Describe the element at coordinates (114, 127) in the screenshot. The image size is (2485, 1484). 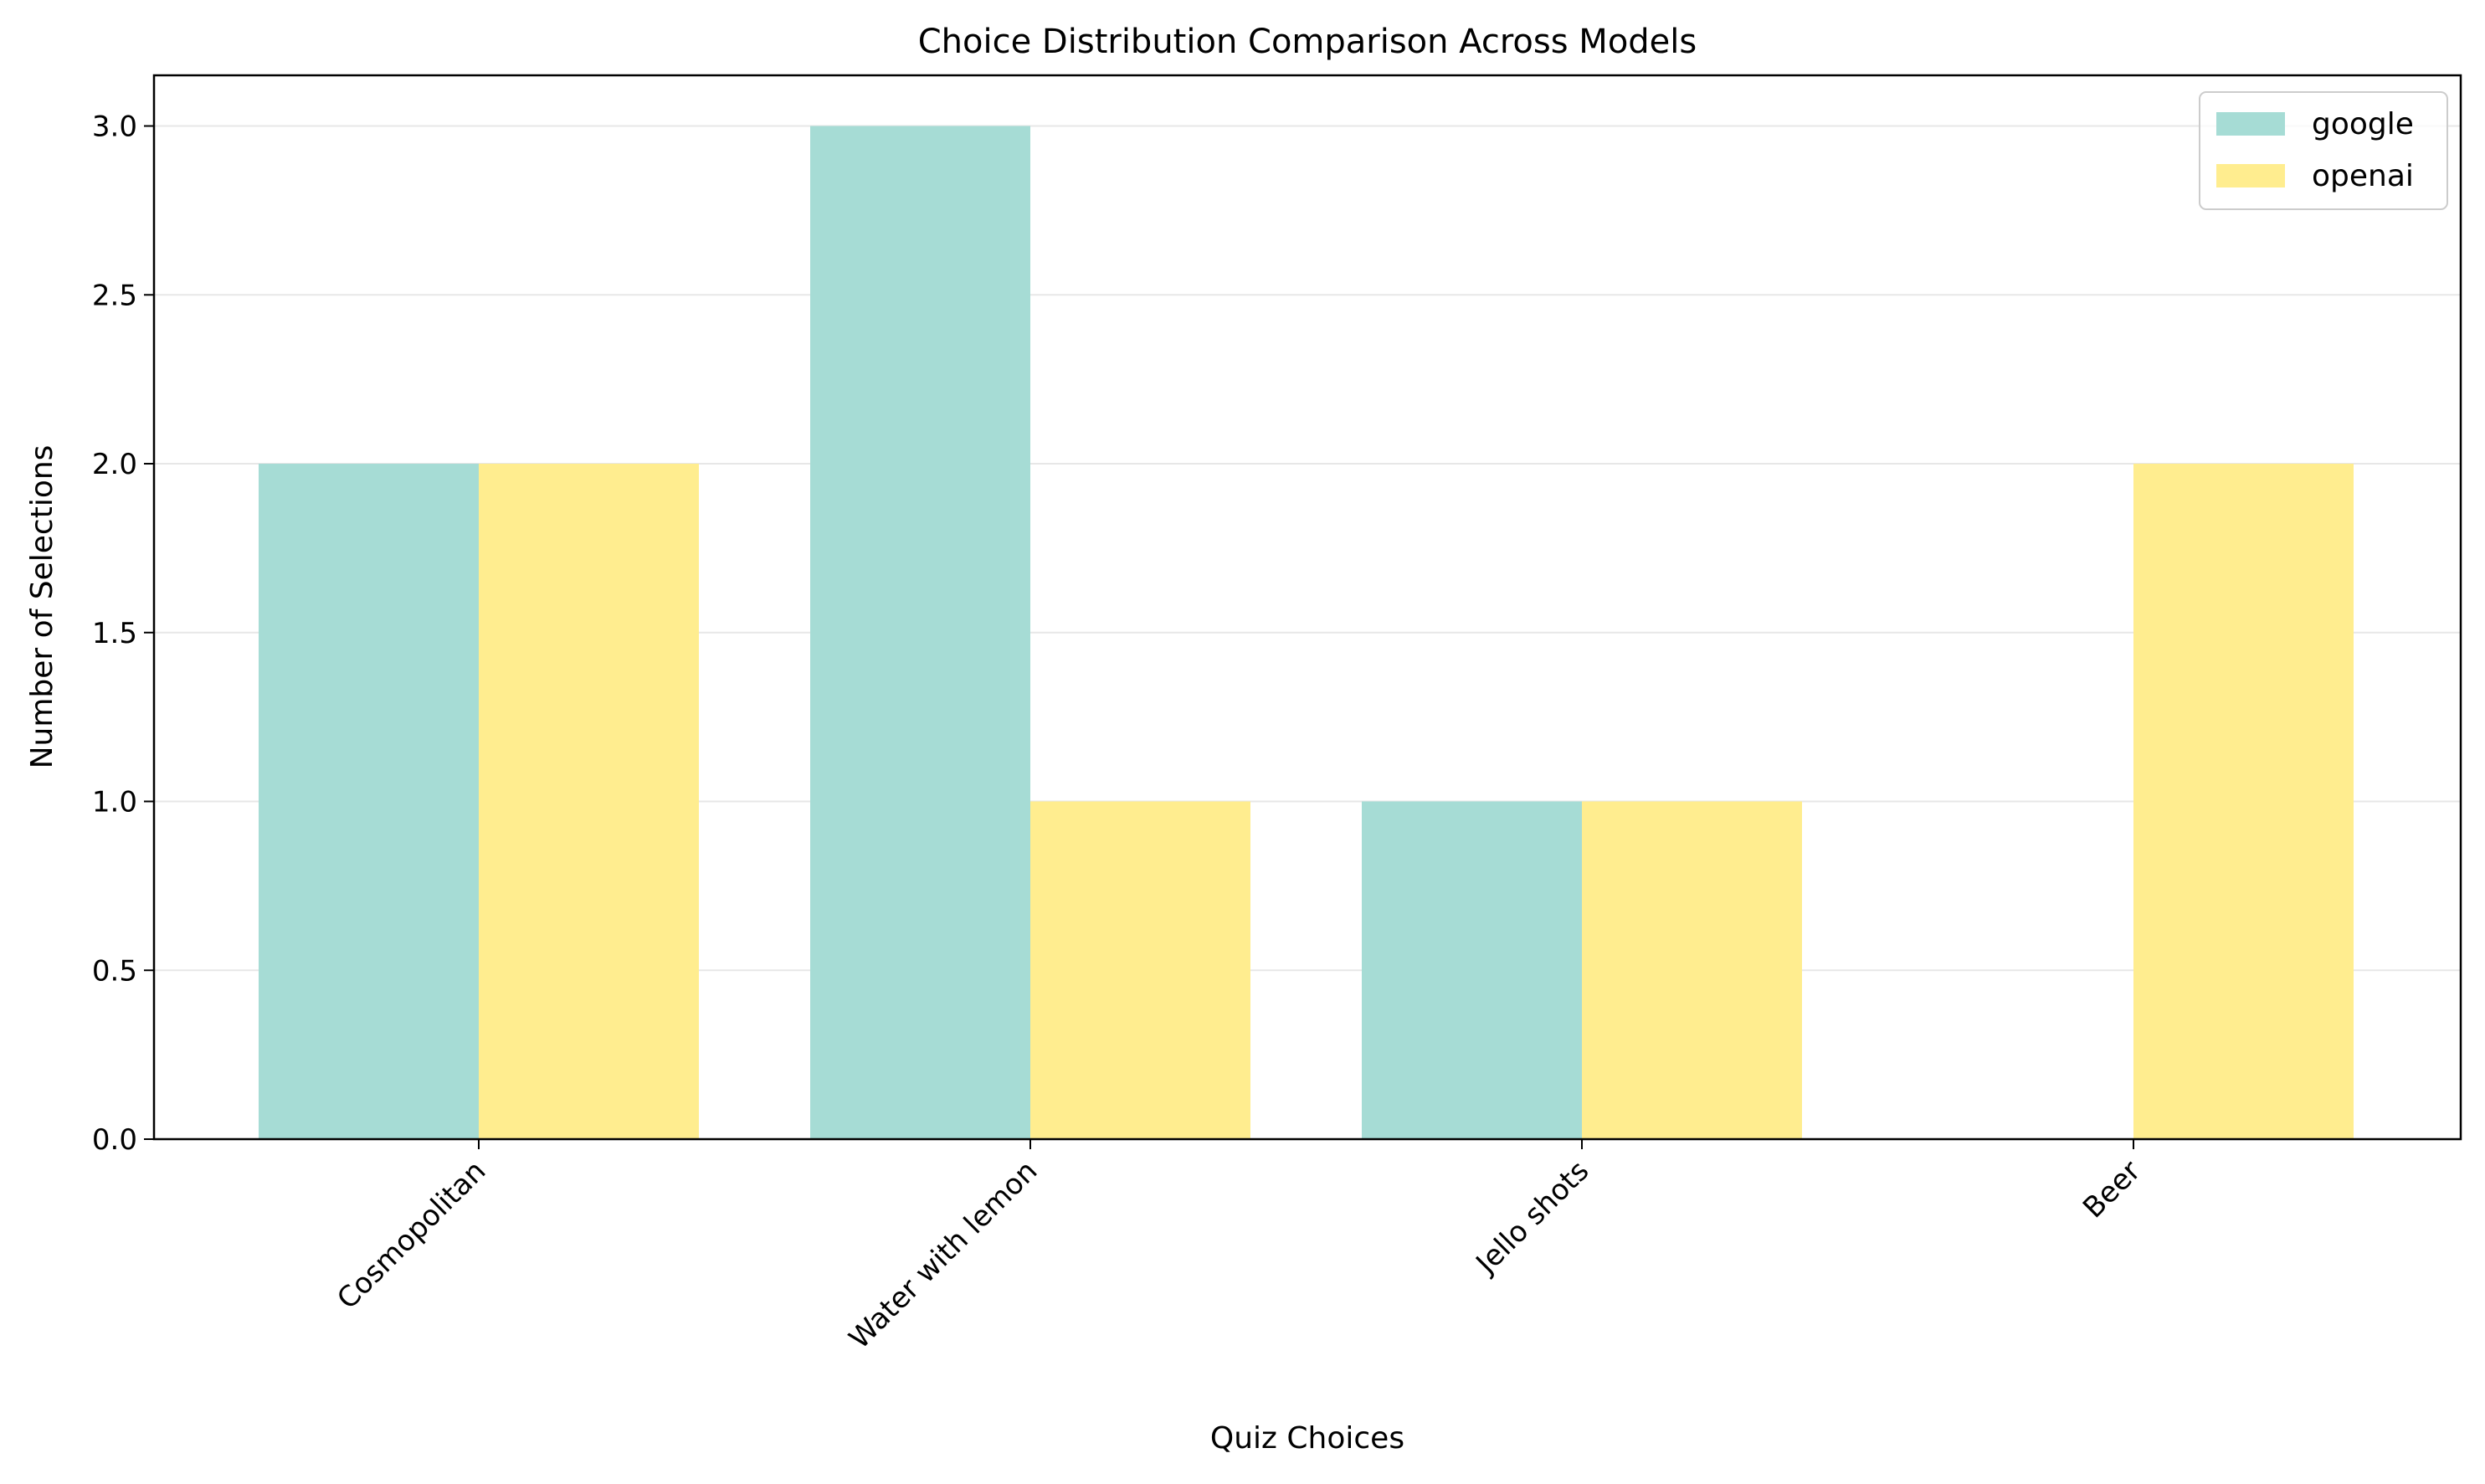
I see `y-tick-label: 3.0` at that location.